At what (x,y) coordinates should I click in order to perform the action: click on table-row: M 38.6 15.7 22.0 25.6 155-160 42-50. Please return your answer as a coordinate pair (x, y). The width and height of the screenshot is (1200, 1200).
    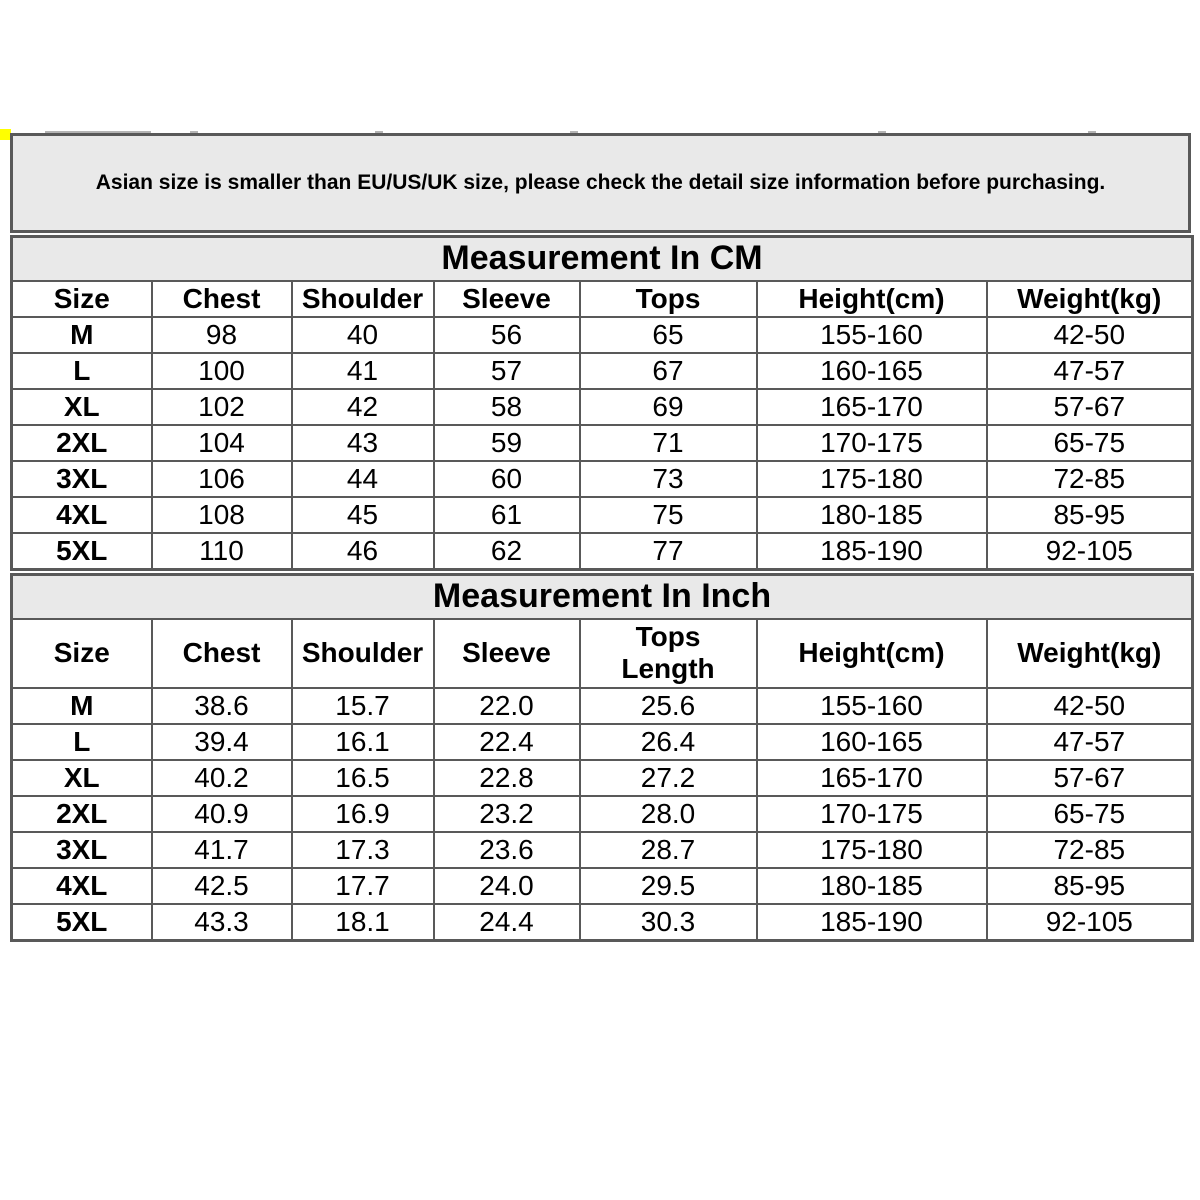
    Looking at the image, I should click on (602, 705).